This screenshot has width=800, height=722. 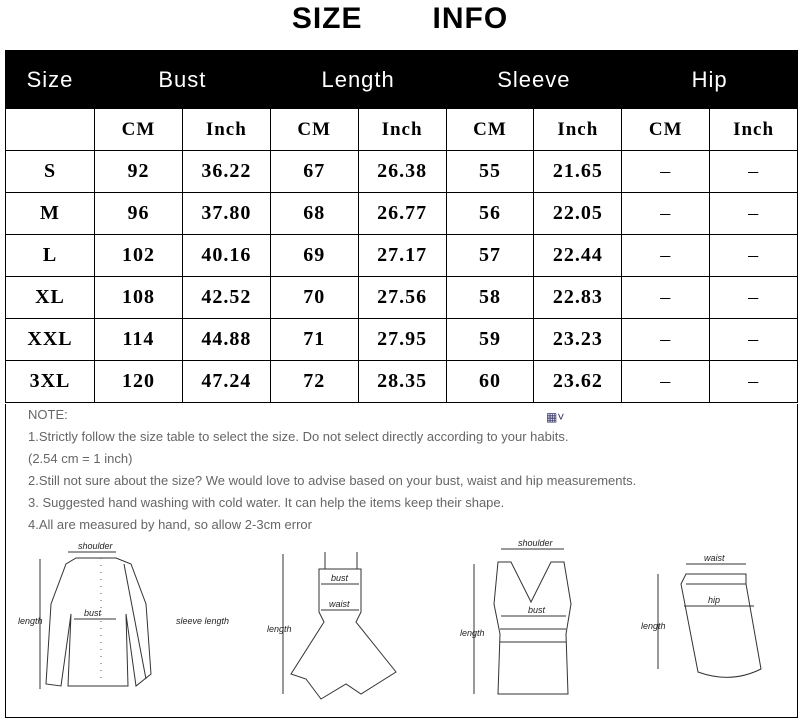 I want to click on page-title: SIZE INFO, so click(x=400, y=20).